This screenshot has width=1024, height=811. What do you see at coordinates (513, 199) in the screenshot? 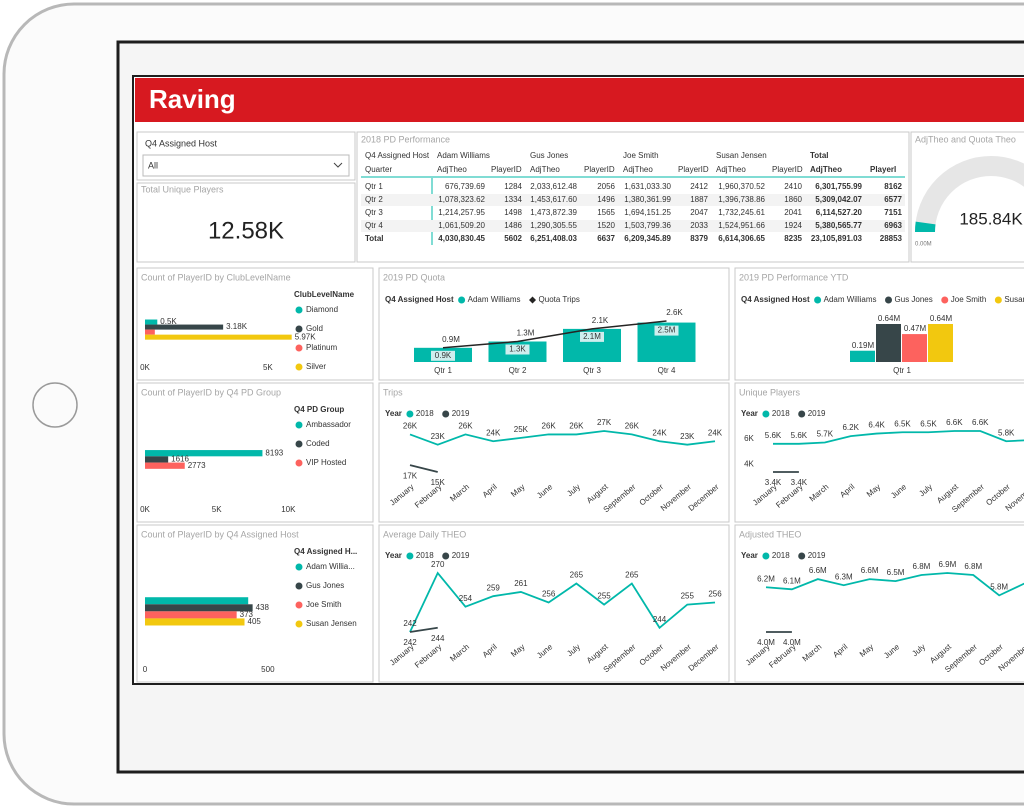
I see `table-cell: 1334` at bounding box center [513, 199].